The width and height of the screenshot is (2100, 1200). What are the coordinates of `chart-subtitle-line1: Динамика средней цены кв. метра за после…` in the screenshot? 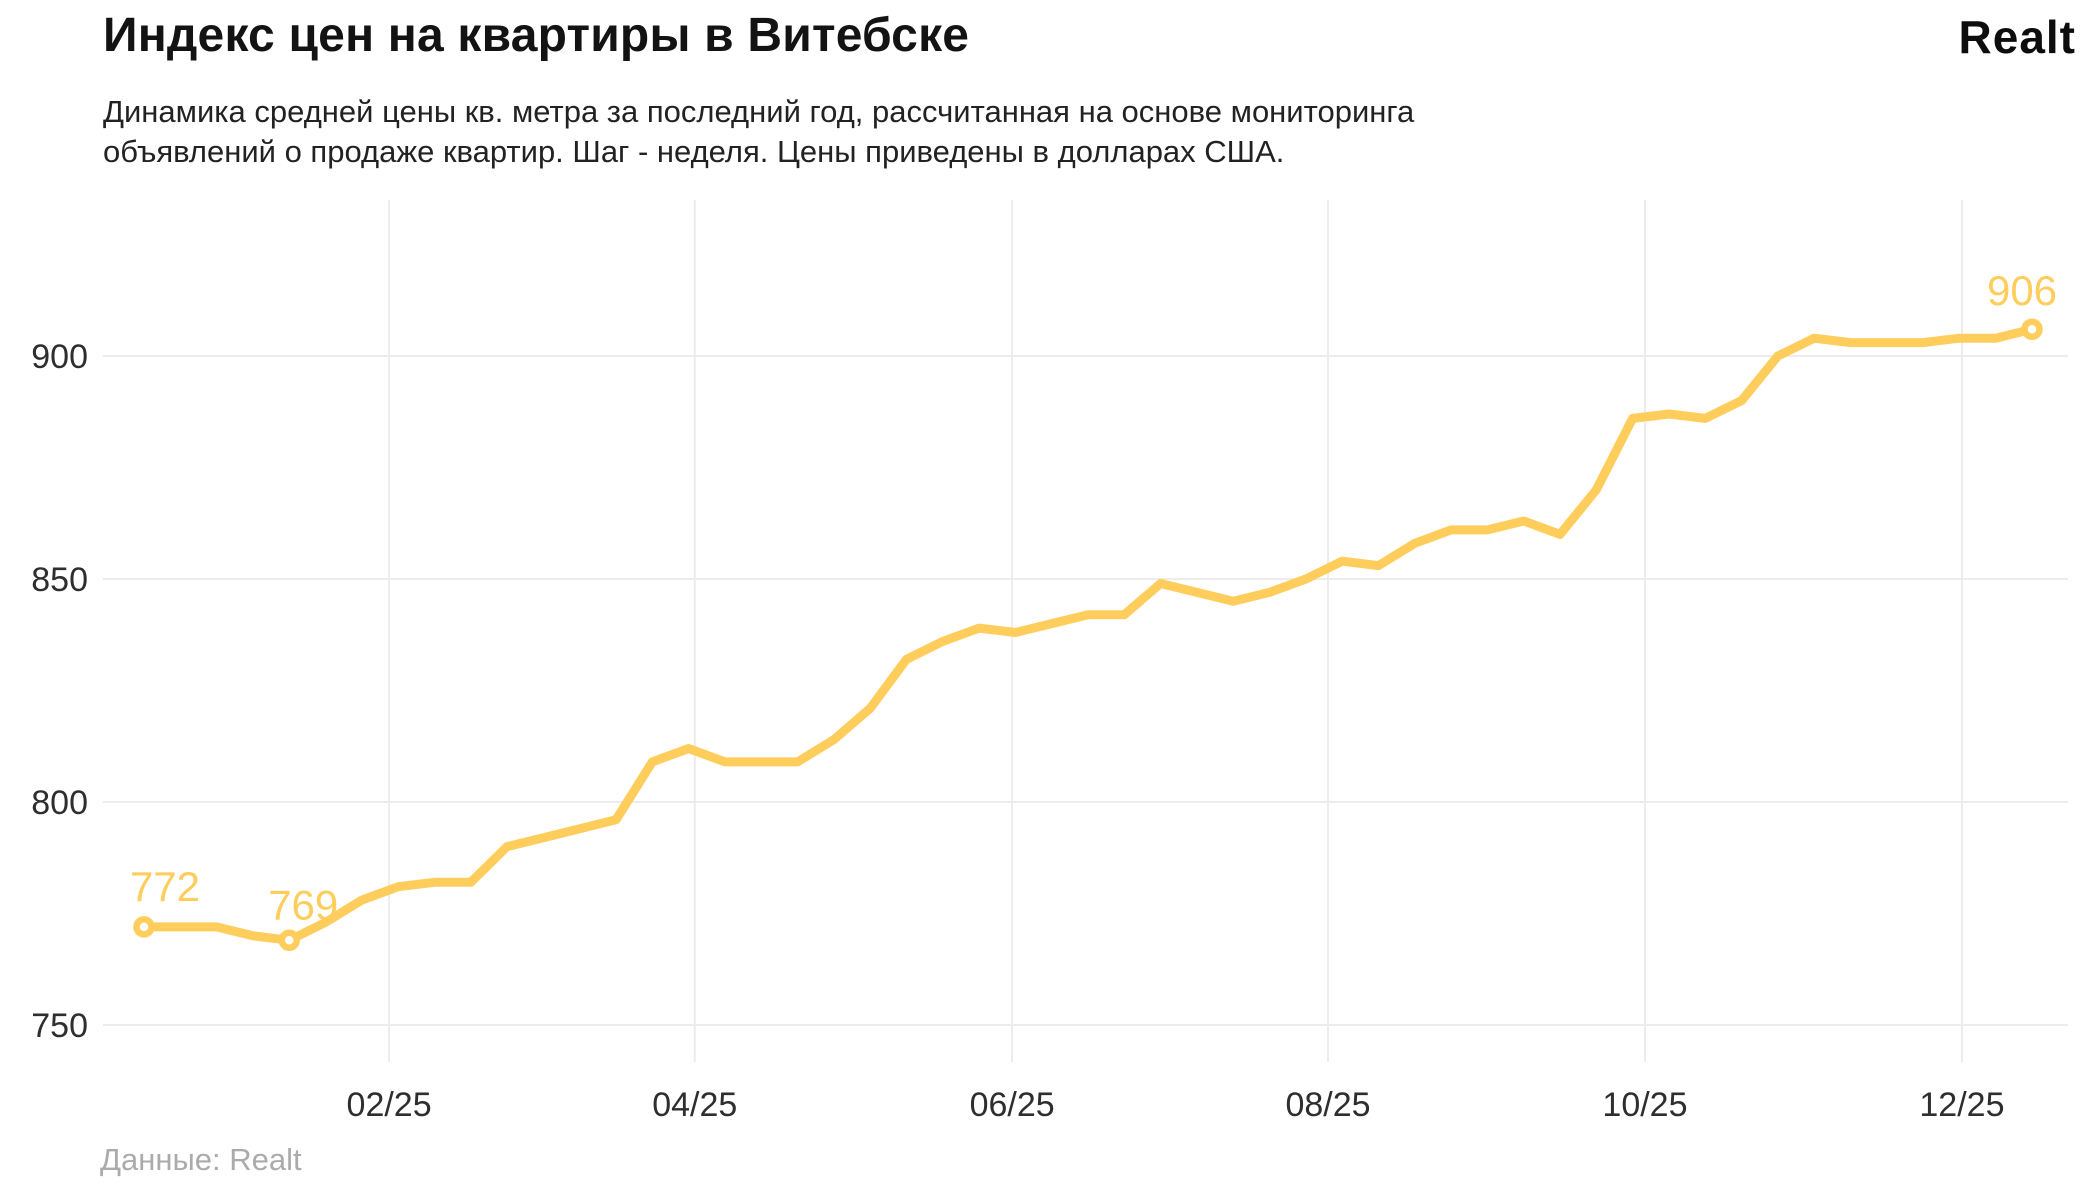 It's located at (759, 111).